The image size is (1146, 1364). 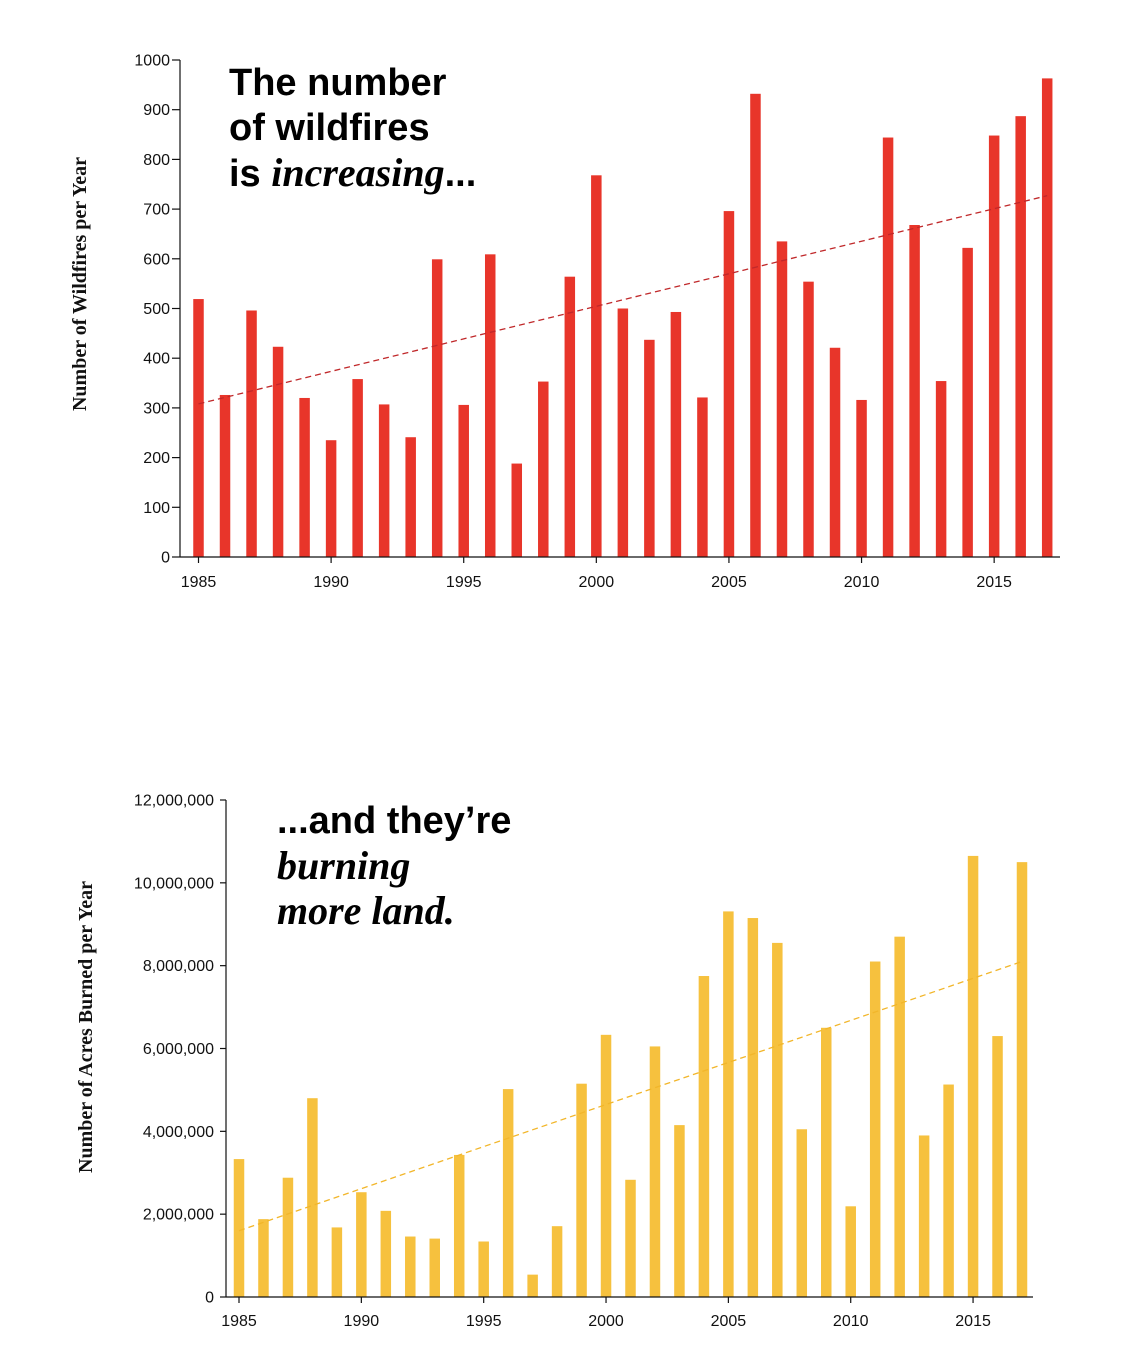 What do you see at coordinates (755, 325) in the screenshot?
I see `chart1-bar-2006` at bounding box center [755, 325].